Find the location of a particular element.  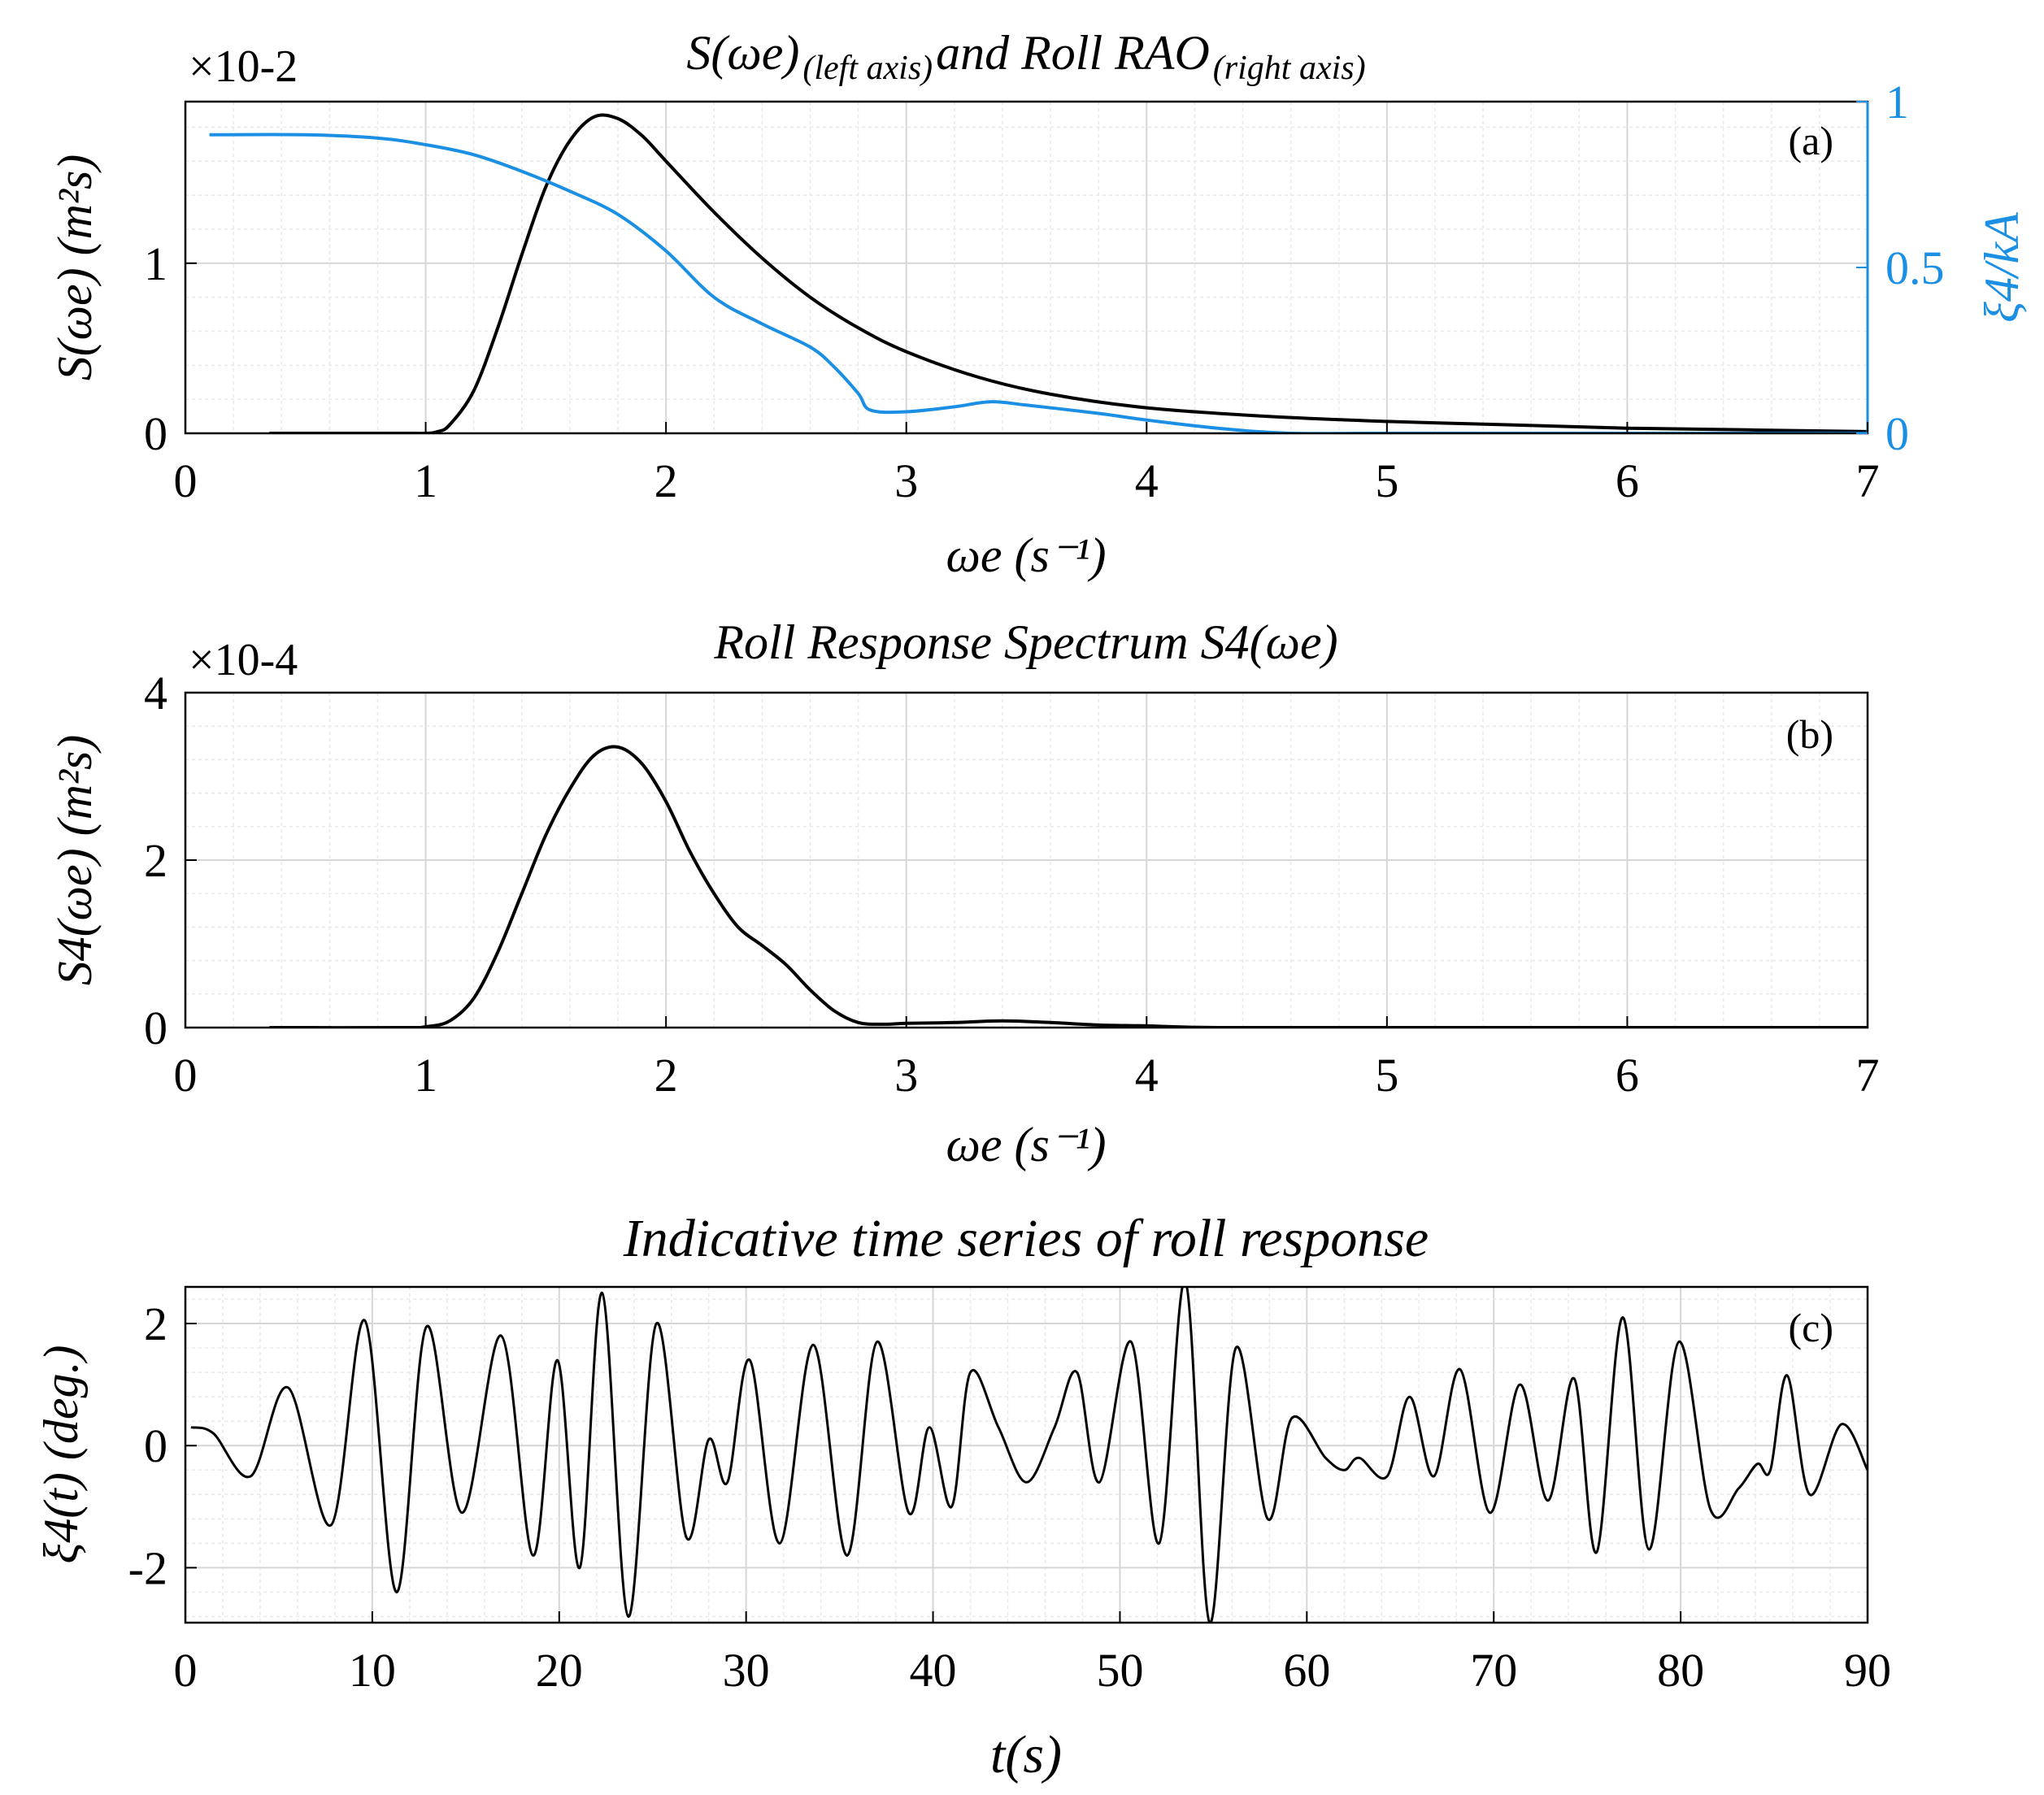

panel-c-ytick-label: 2 is located at coordinates (155, 1323).